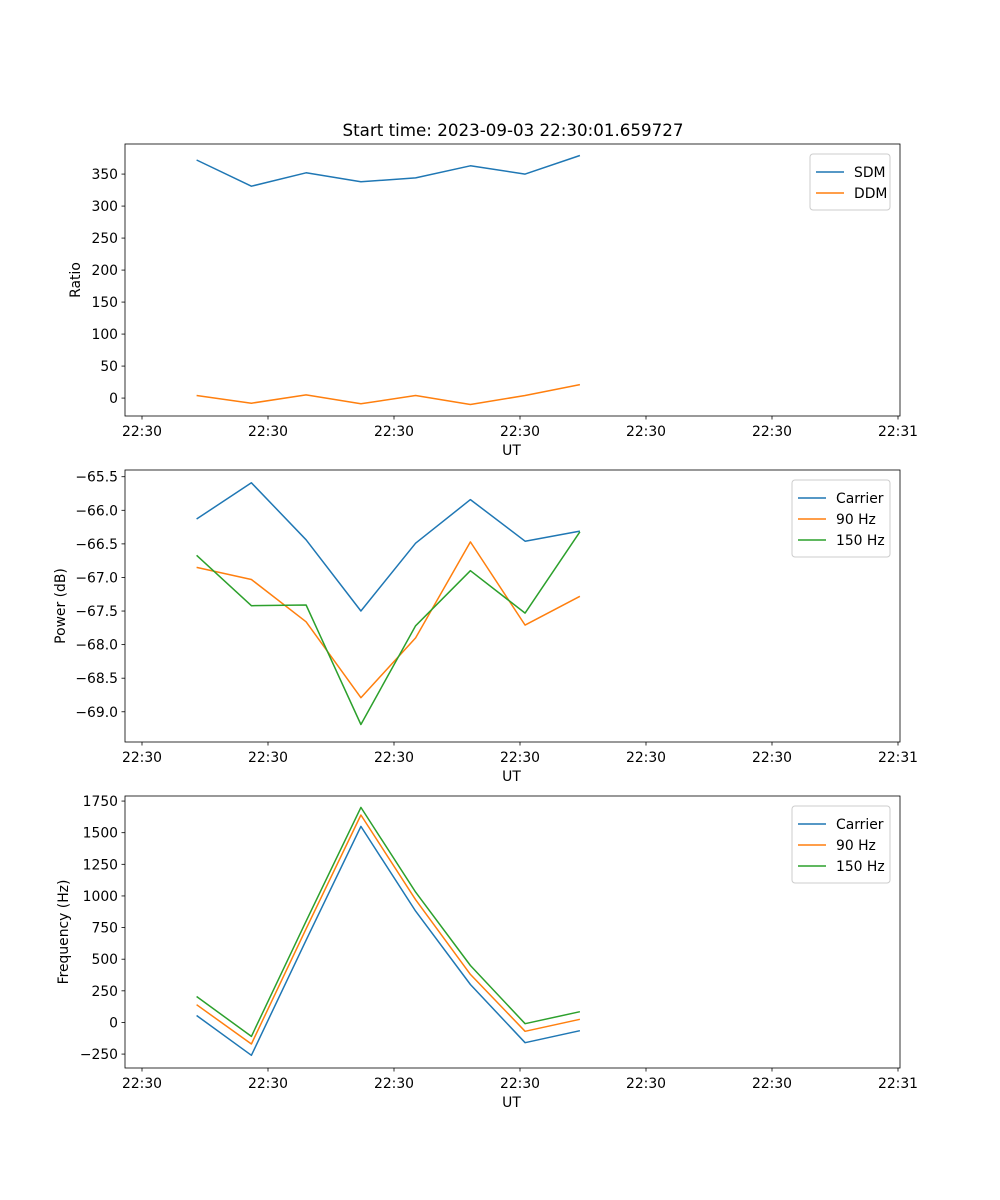 The width and height of the screenshot is (1000, 1200). Describe the element at coordinates (96, 679) in the screenshot. I see `y-tick-label: −68.5` at that location.